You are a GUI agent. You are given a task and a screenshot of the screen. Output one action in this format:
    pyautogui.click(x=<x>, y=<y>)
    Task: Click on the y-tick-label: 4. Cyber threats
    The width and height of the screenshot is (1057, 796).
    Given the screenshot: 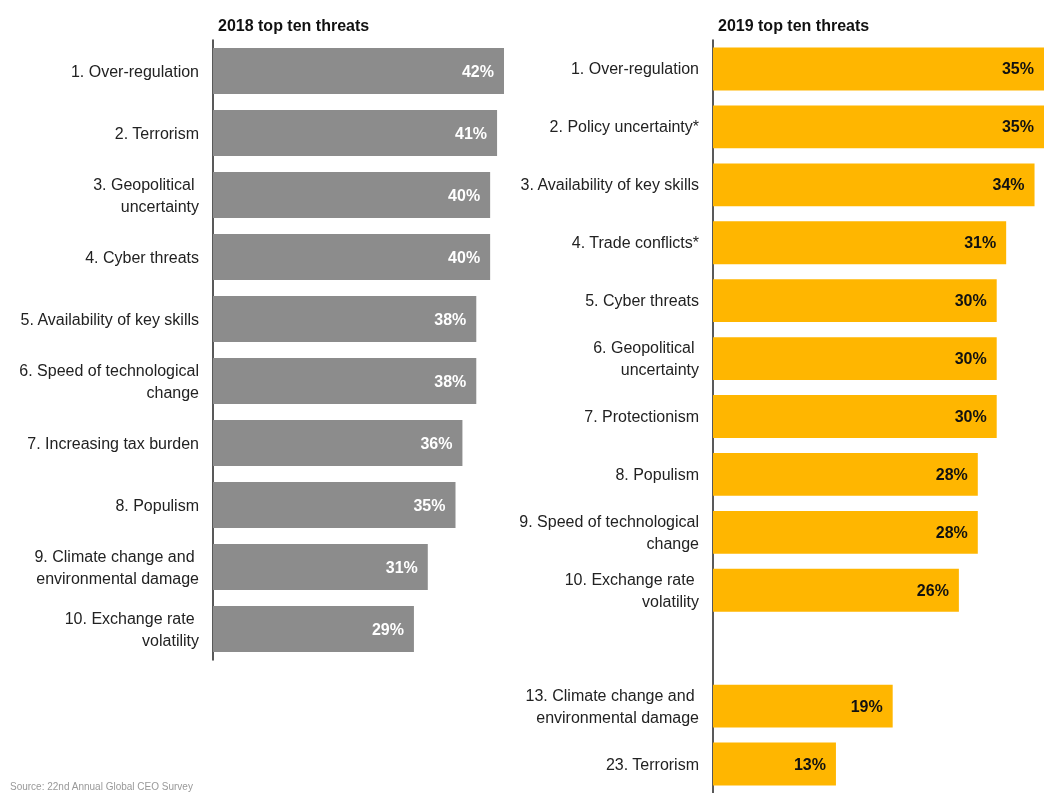 What is the action you would take?
    pyautogui.click(x=142, y=257)
    